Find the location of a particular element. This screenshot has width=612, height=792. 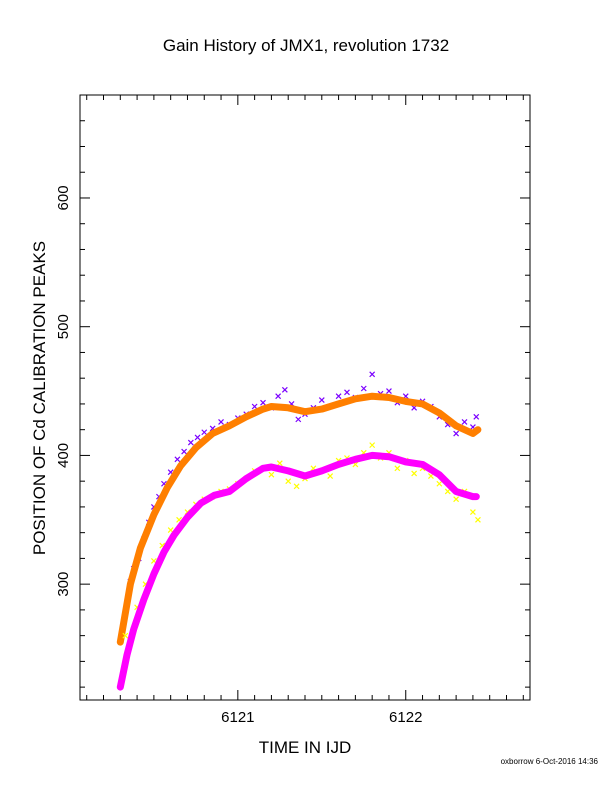

y-axis-label: POSITION OF Cd CALIBRATION PEAKS is located at coordinates (39, 398).